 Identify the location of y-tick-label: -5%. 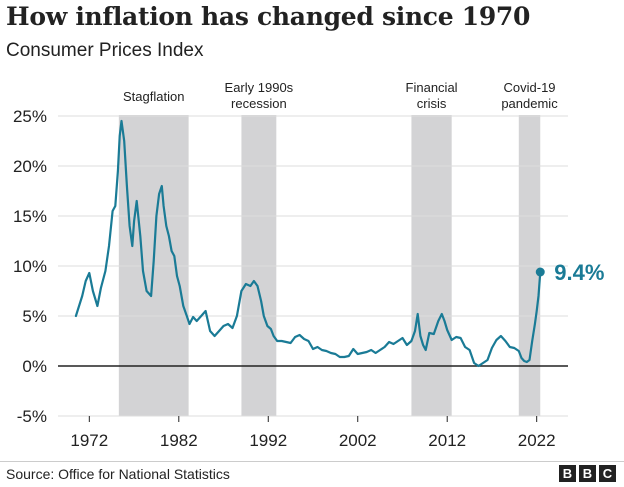
(32, 416).